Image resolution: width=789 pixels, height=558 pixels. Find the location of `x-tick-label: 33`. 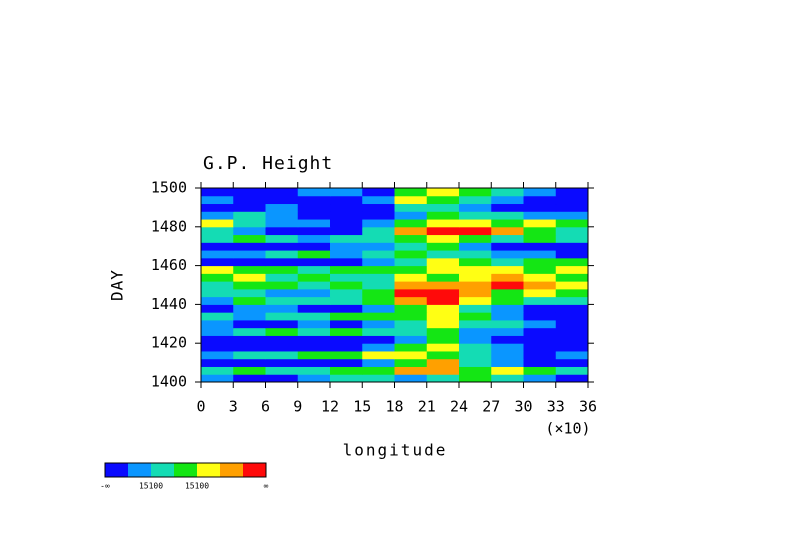

x-tick-label: 33 is located at coordinates (556, 407).